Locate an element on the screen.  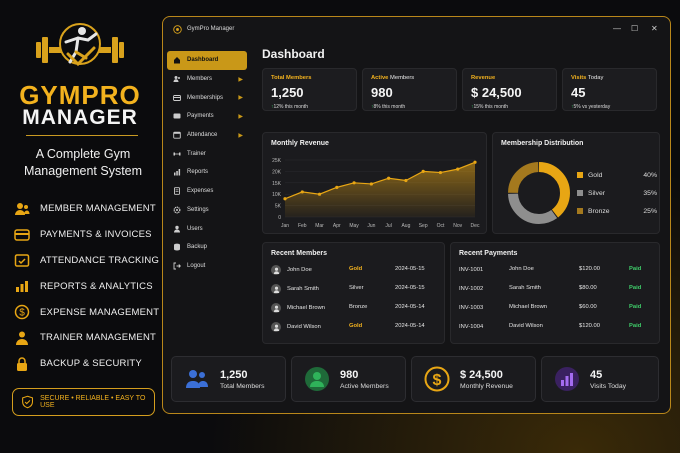
membership-distribution-title: Membership Distribution is located at coordinates (542, 143).